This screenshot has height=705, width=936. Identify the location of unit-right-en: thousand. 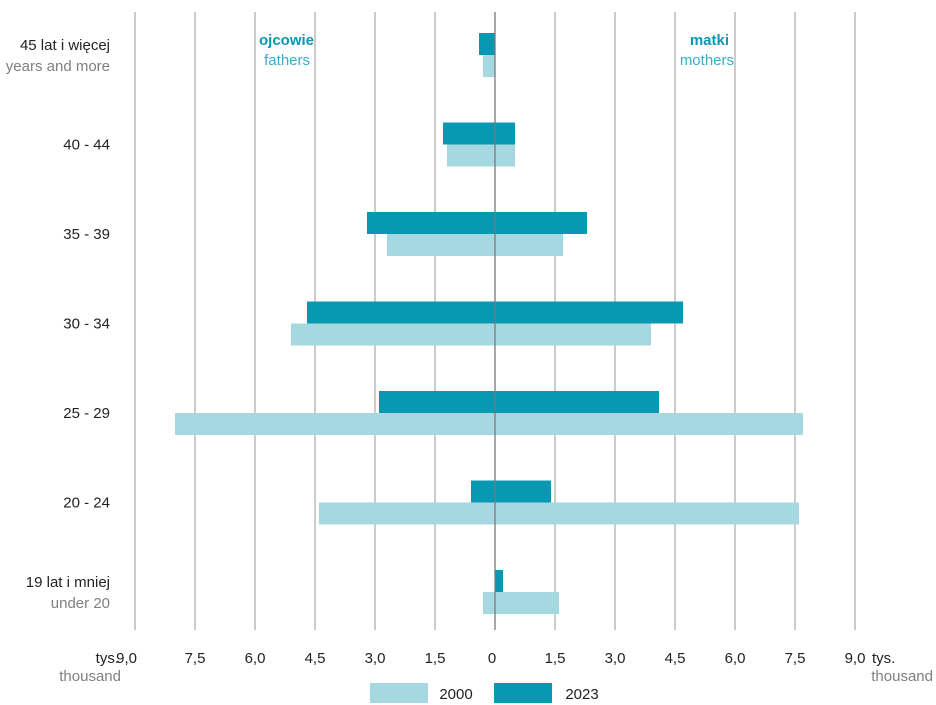
(902, 676).